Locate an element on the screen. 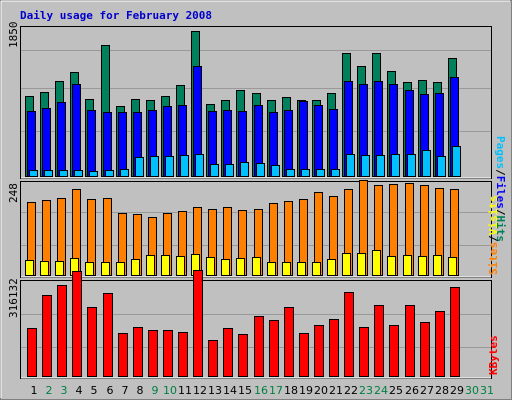 The width and height of the screenshot is (512, 400). x-label-day-8: 8 is located at coordinates (140, 390).